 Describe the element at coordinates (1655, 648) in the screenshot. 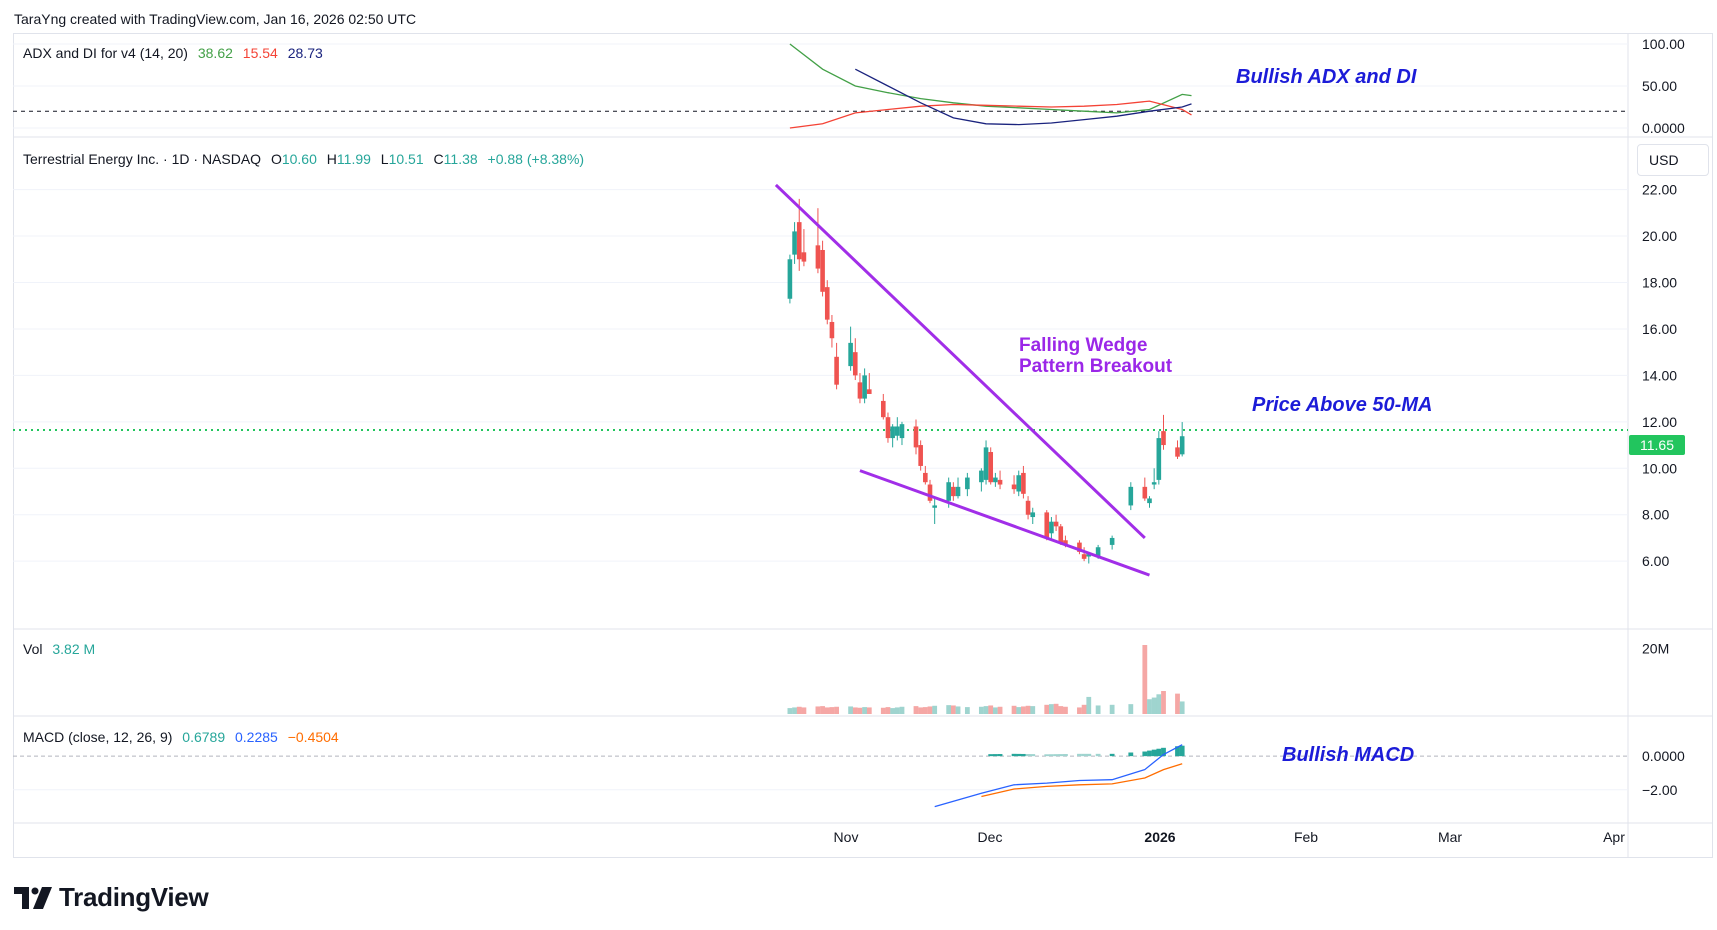

I see `vol-axis-tick-0: 20M` at that location.